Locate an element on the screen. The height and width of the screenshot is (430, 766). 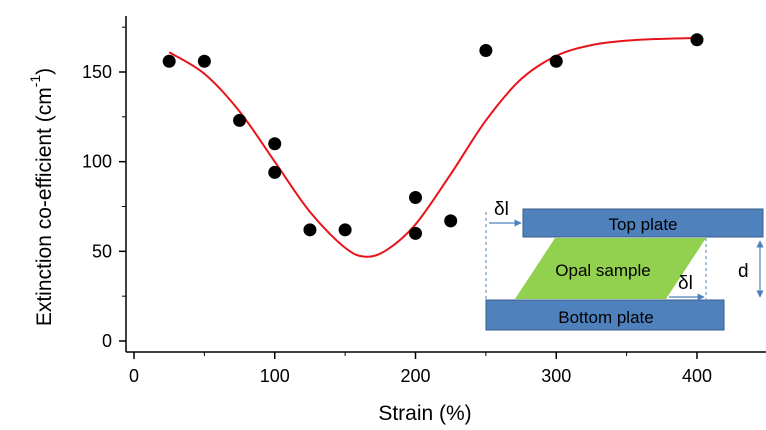
bottom-shift-label: δl is located at coordinates (685, 283).